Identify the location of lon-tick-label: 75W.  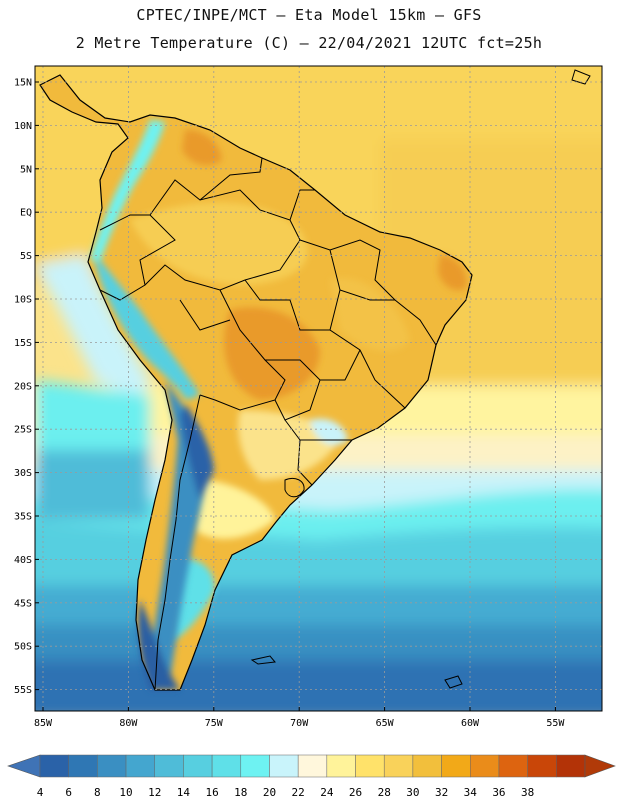
(214, 723).